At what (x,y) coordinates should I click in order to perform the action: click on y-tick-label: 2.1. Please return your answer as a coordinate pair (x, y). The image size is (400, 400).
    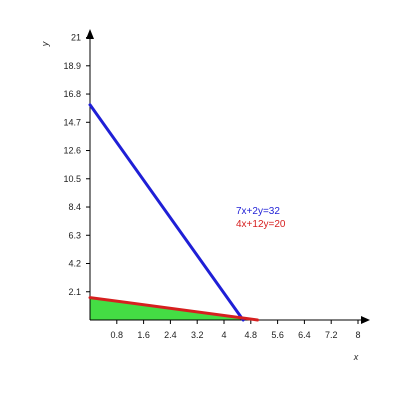
    Looking at the image, I should click on (74, 292).